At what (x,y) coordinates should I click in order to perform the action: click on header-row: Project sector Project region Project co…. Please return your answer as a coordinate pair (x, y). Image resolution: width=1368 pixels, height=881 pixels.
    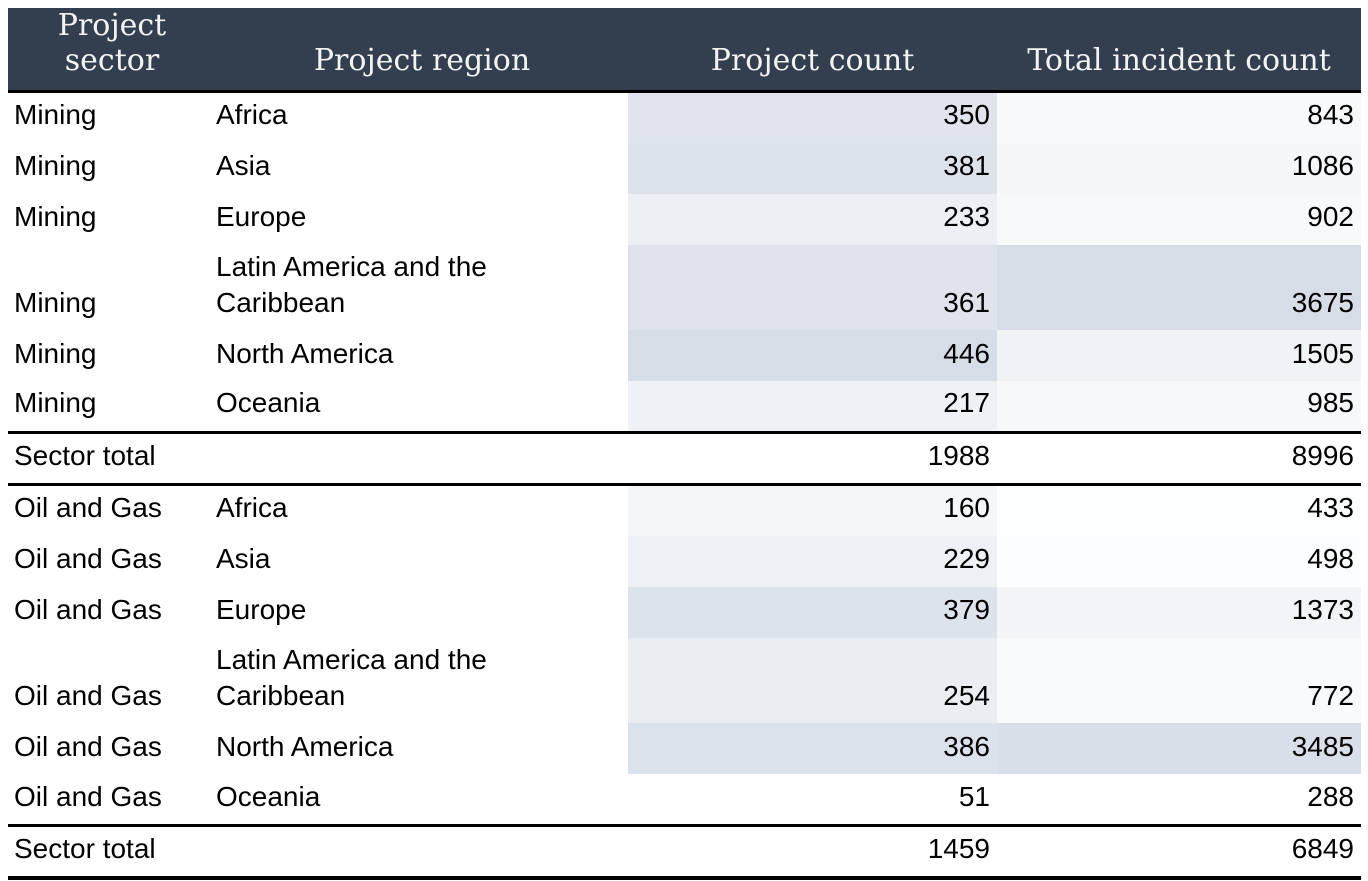
    Looking at the image, I should click on (684, 50).